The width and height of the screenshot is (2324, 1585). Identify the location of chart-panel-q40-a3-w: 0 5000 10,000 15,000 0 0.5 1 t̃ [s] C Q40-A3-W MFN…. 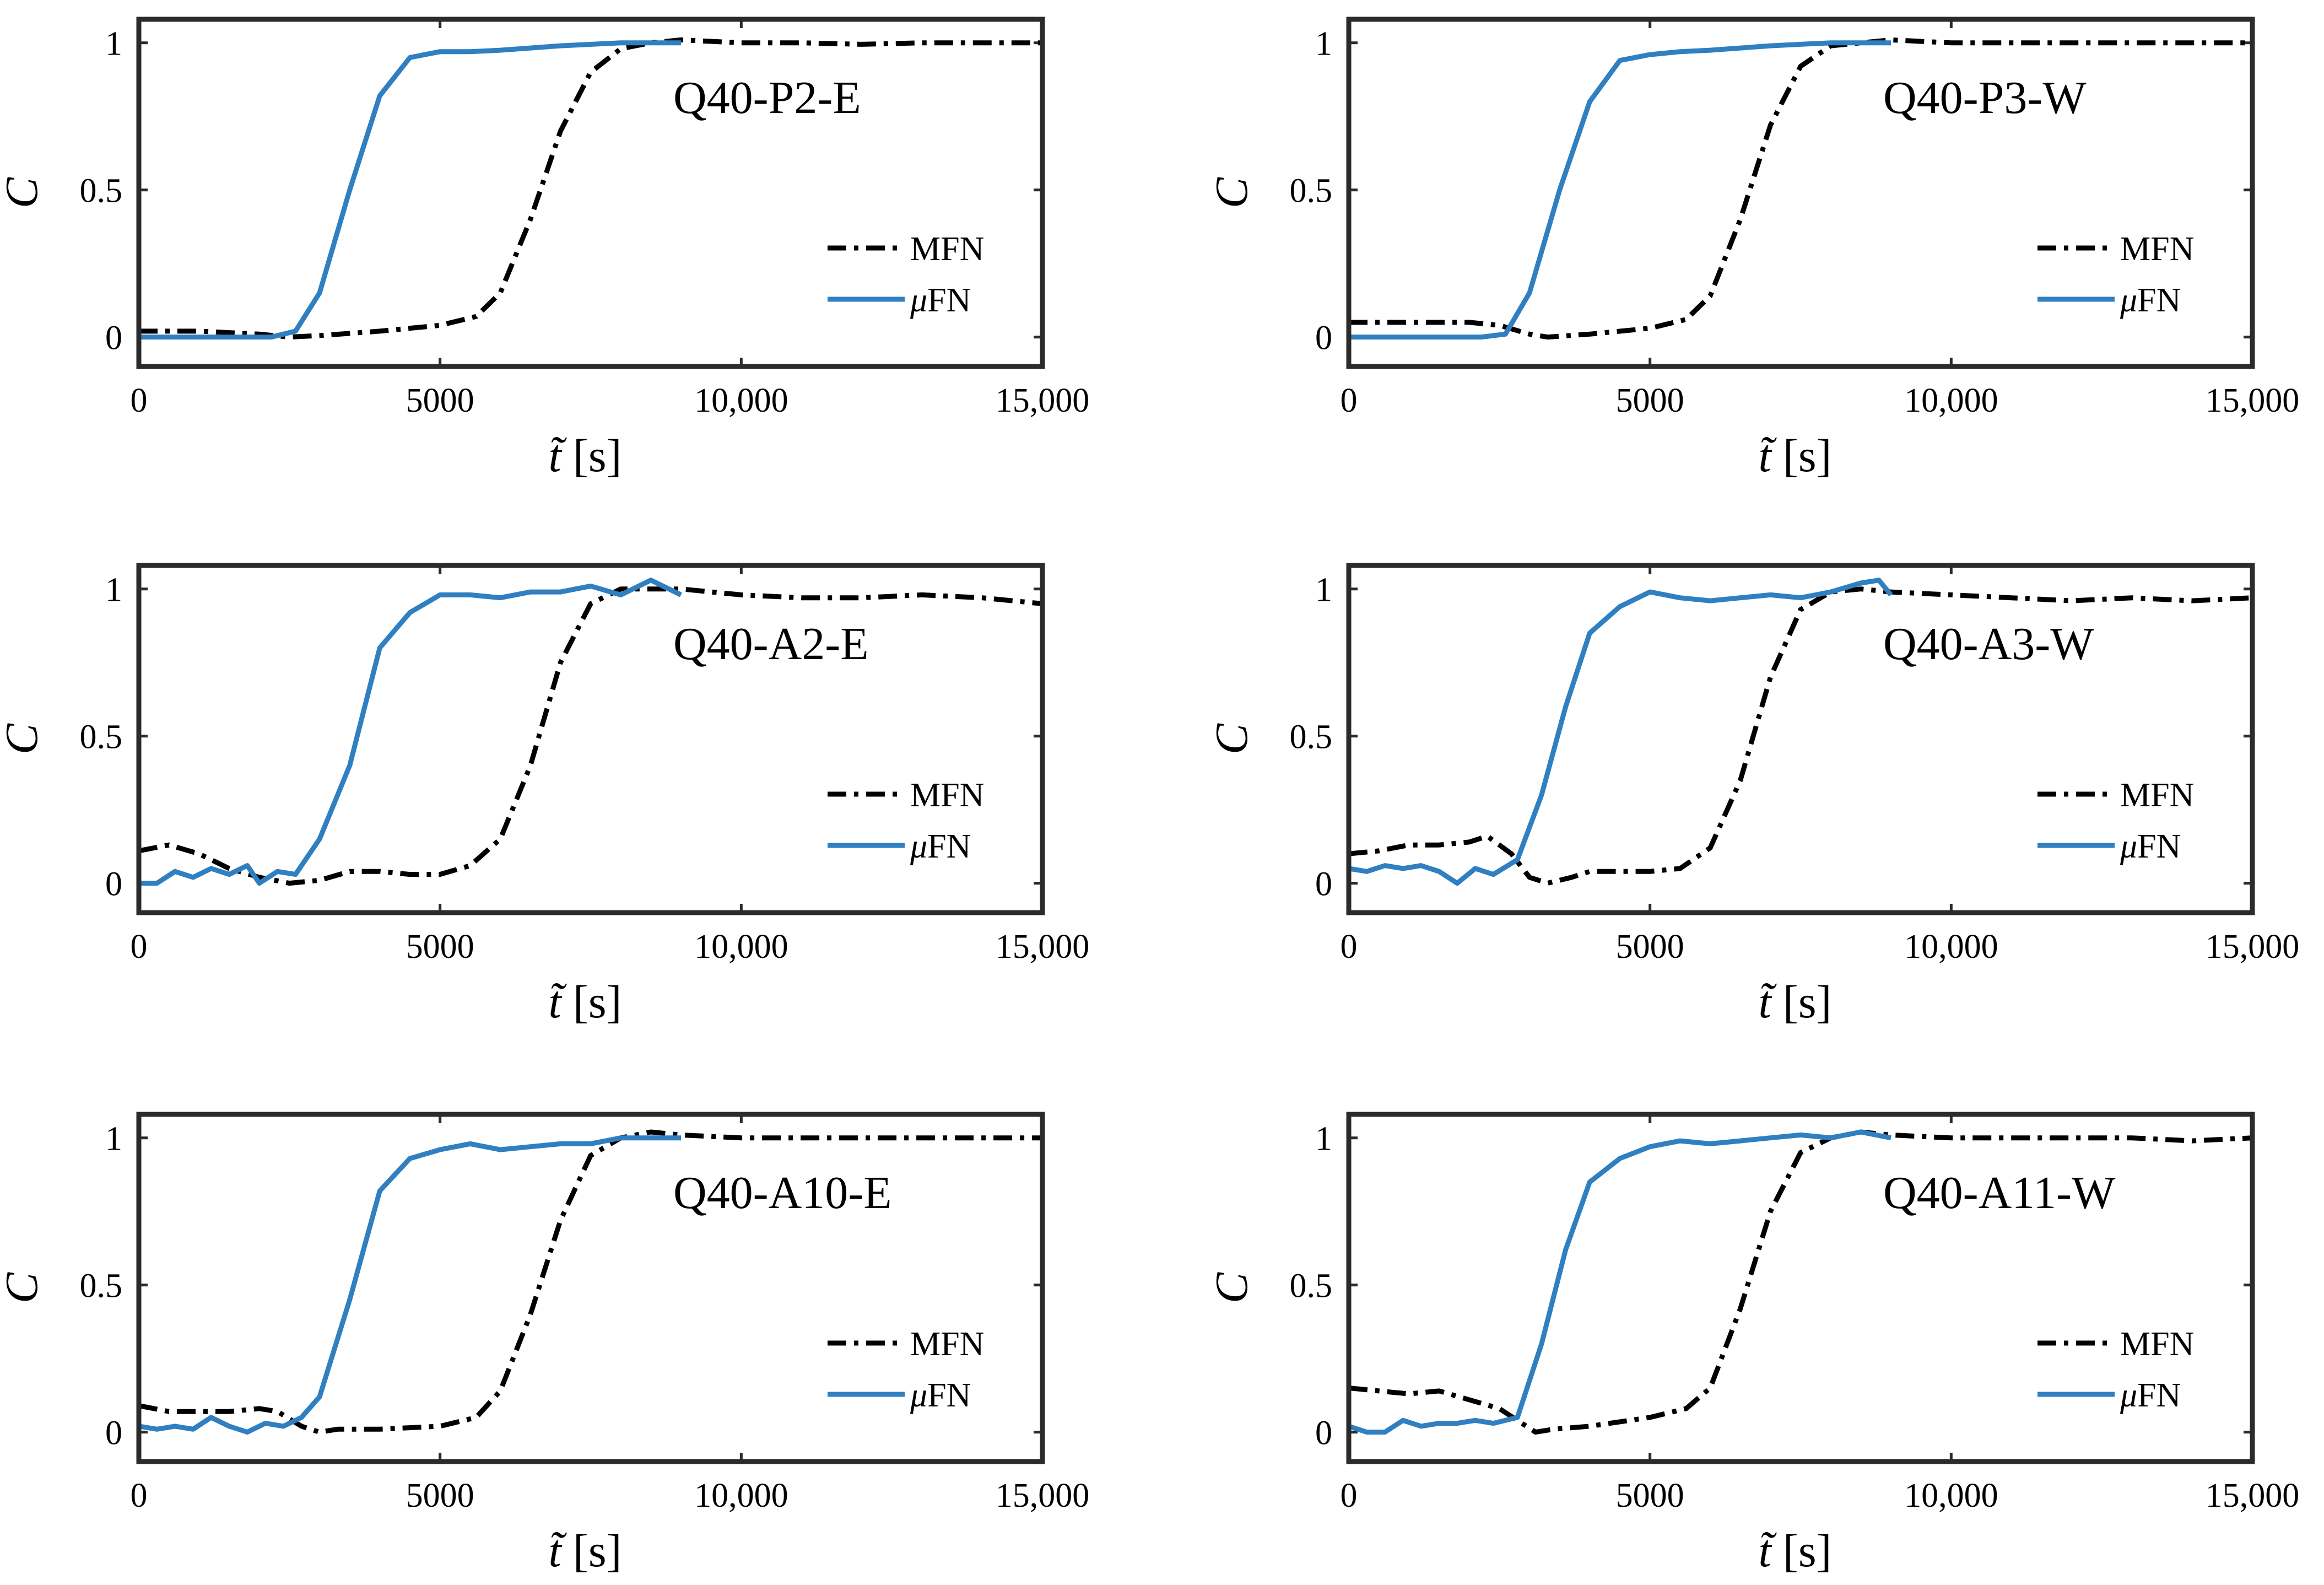
(1753, 795).